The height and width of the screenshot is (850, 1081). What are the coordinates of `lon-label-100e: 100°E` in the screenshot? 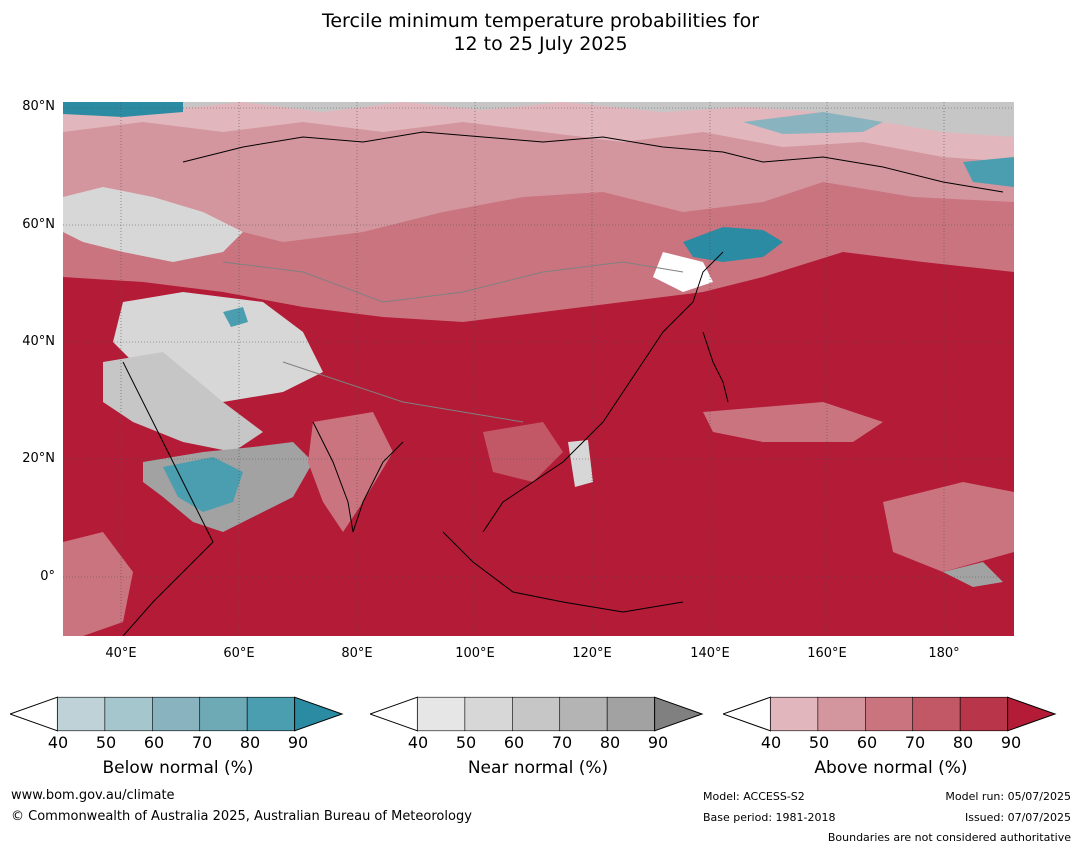 It's located at (475, 653).